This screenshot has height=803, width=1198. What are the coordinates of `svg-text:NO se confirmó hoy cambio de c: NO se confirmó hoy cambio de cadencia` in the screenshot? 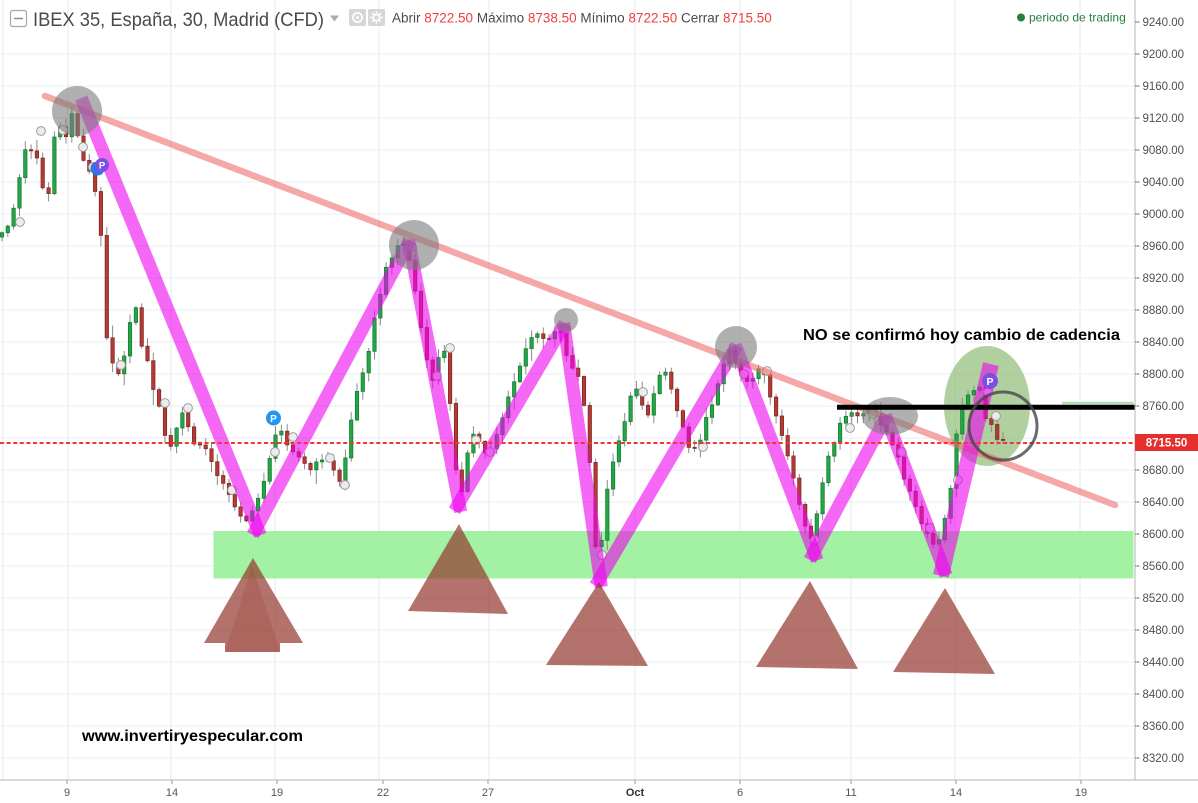 It's located at (961, 335).